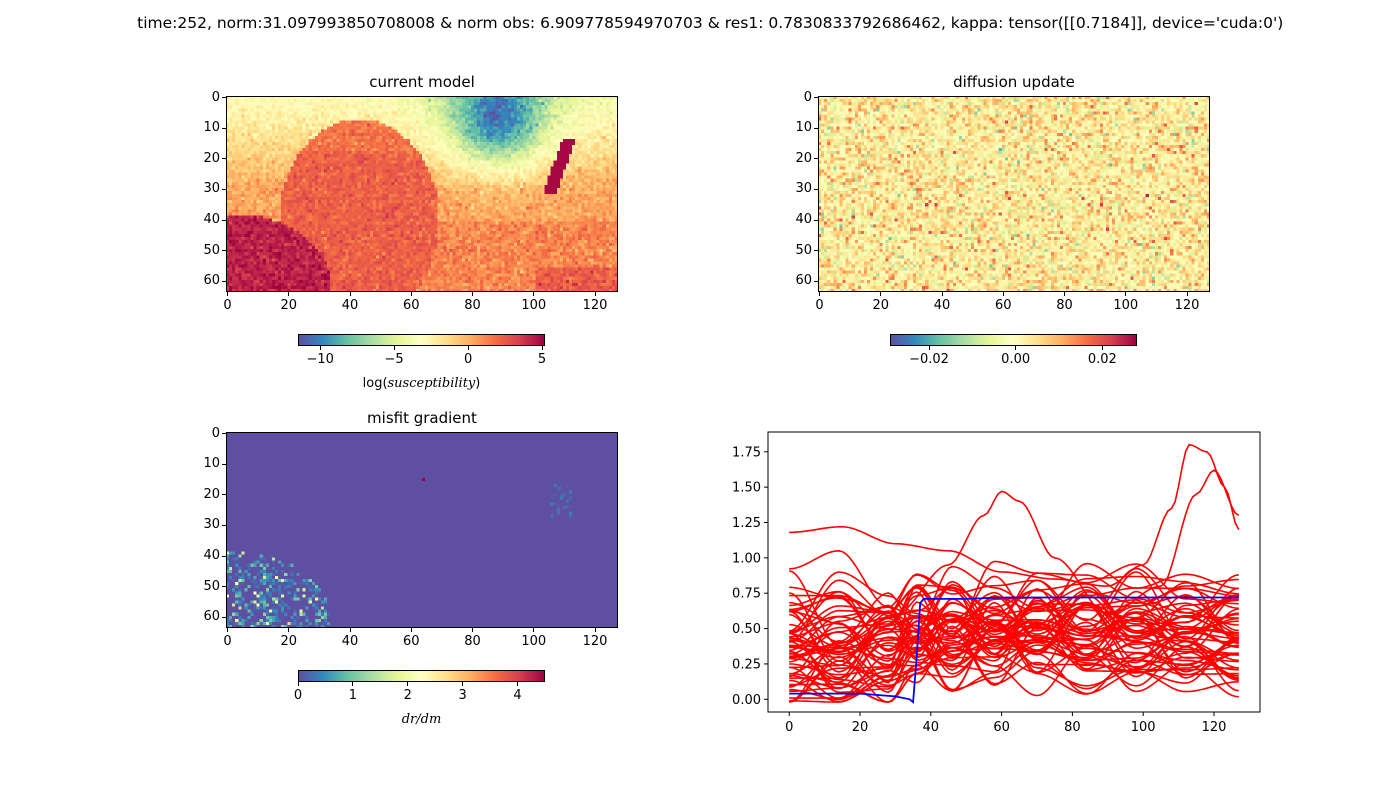  Describe the element at coordinates (211, 464) in the screenshot. I see `misfit-gradient-ytick-label: 10` at that location.